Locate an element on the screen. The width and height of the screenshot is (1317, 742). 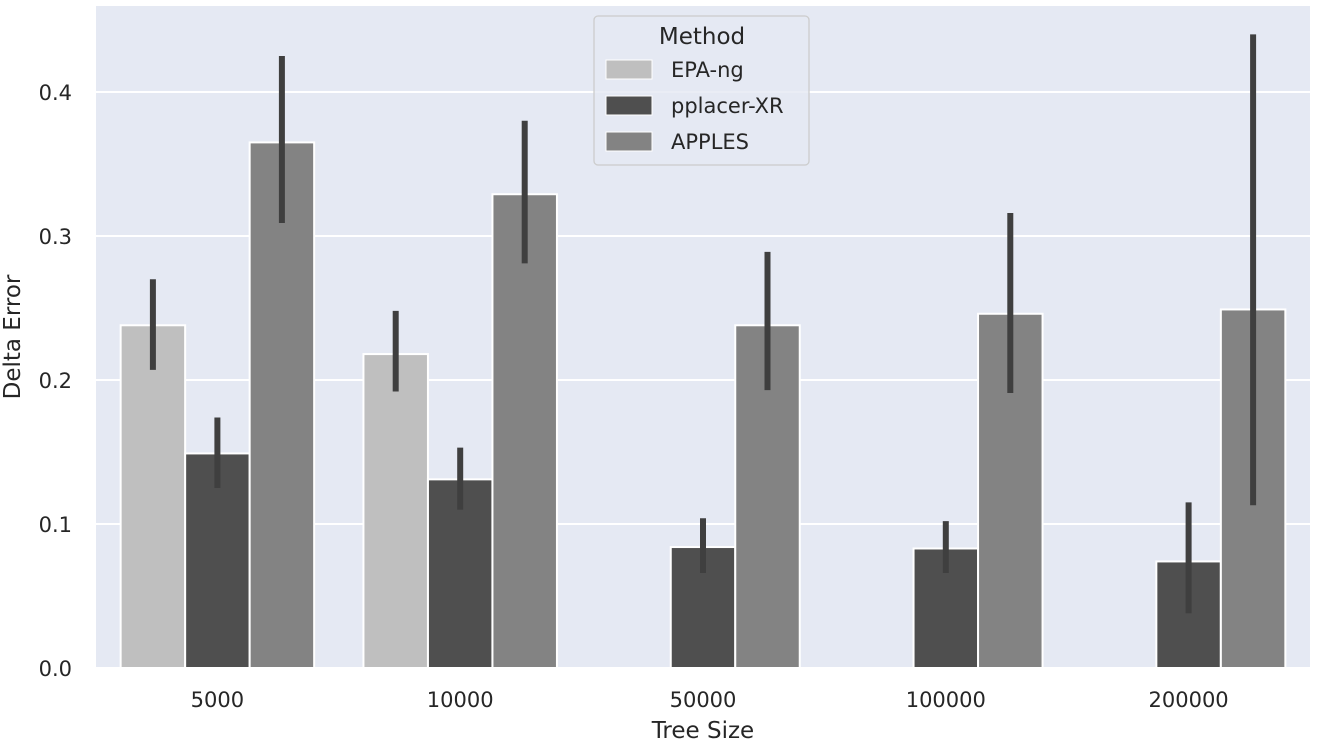
x-tick-label: 200000 is located at coordinates (1189, 700).